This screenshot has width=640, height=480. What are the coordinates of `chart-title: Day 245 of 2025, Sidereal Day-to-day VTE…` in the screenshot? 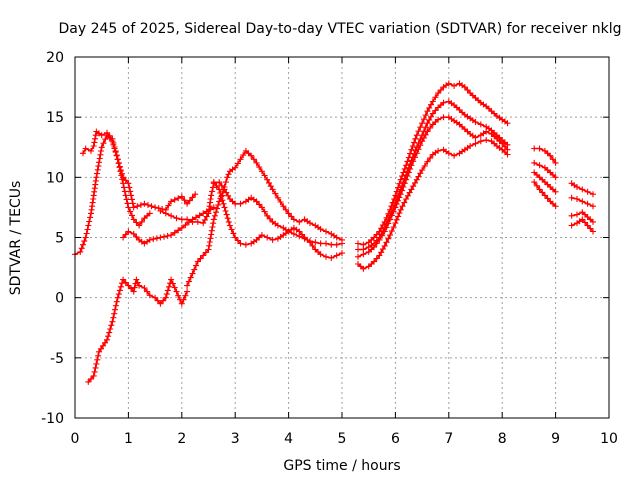 It's located at (340, 29).